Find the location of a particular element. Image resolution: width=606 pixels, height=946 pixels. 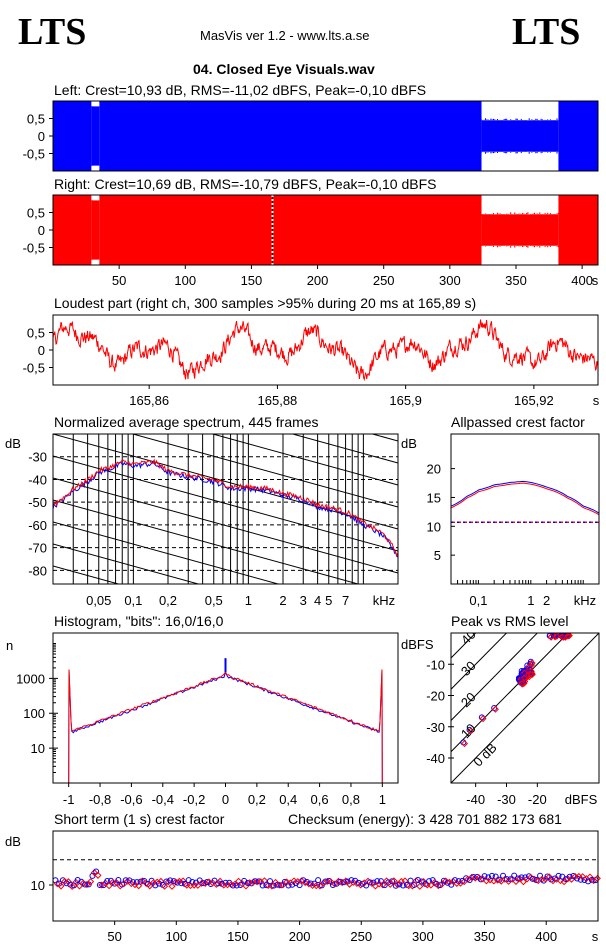

loudest-frame is located at coordinates (325, 350).